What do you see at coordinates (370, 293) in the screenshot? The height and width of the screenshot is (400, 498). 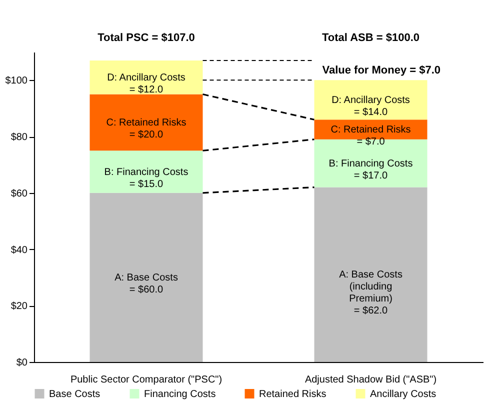 I see `data-label: A: Base Costs (including Premium) = $62.0` at bounding box center [370, 293].